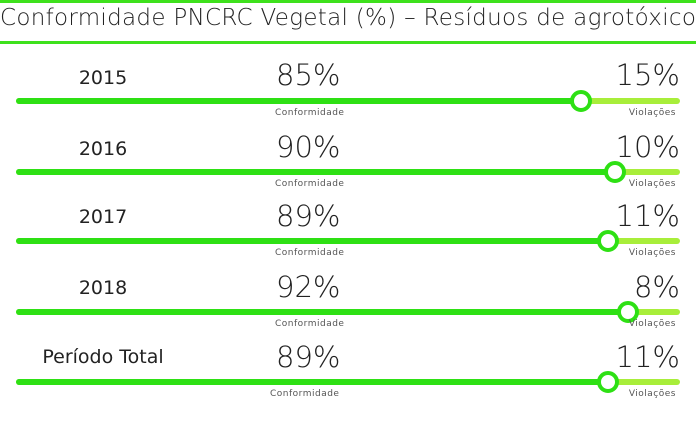  I want to click on violation-value: 8%, so click(656, 287).